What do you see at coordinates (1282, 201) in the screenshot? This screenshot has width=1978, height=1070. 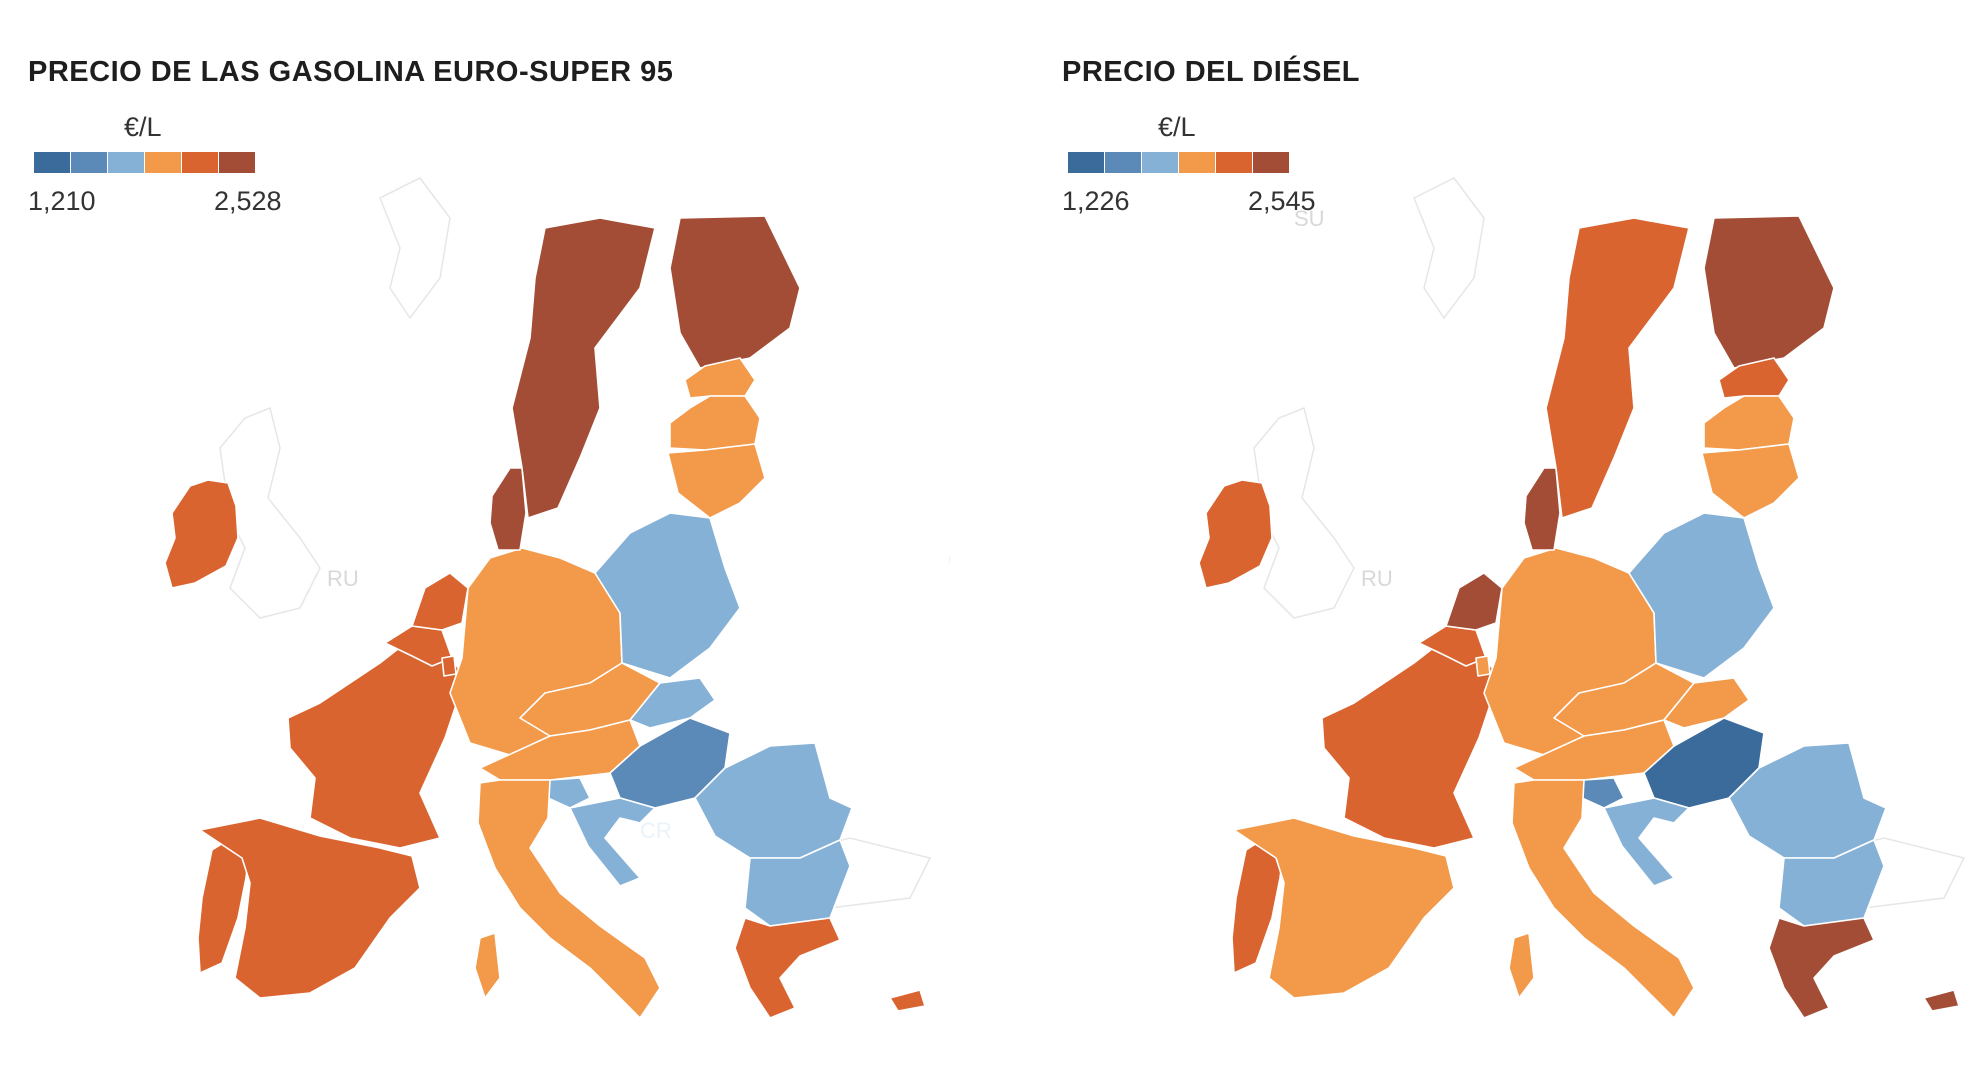 I see `legend-max-value: 2,545` at bounding box center [1282, 201].